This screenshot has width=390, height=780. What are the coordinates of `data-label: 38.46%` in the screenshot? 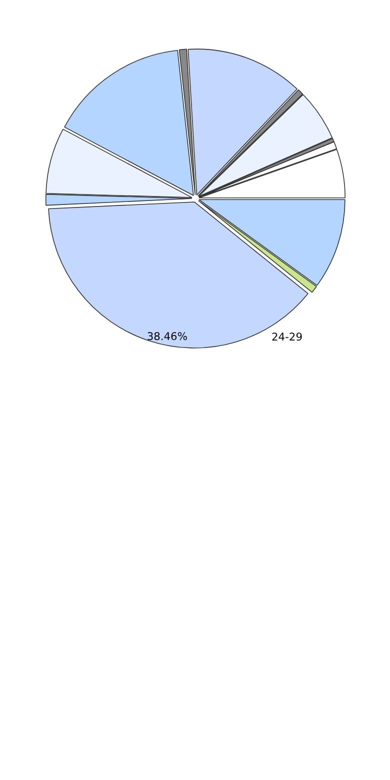 It's located at (167, 336).